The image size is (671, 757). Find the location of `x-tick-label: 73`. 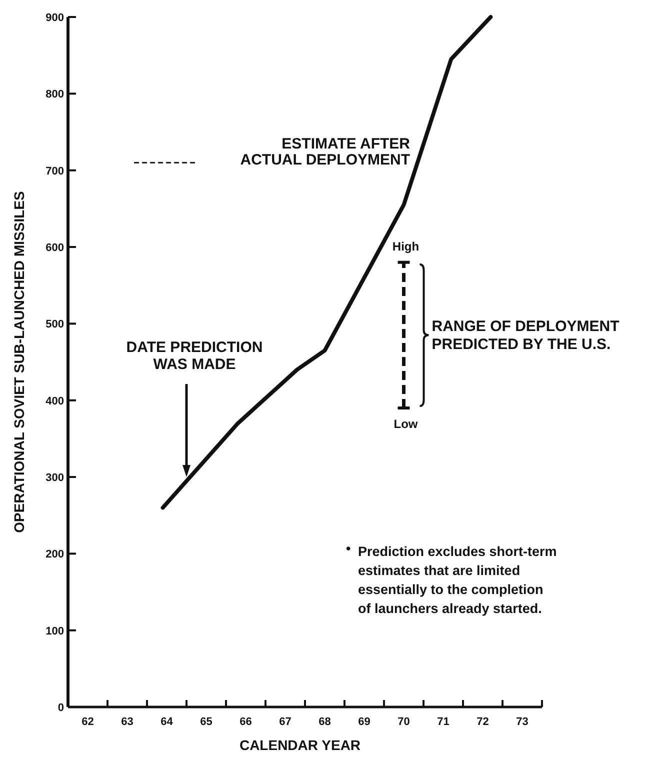

x-tick-label: 73 is located at coordinates (522, 722).